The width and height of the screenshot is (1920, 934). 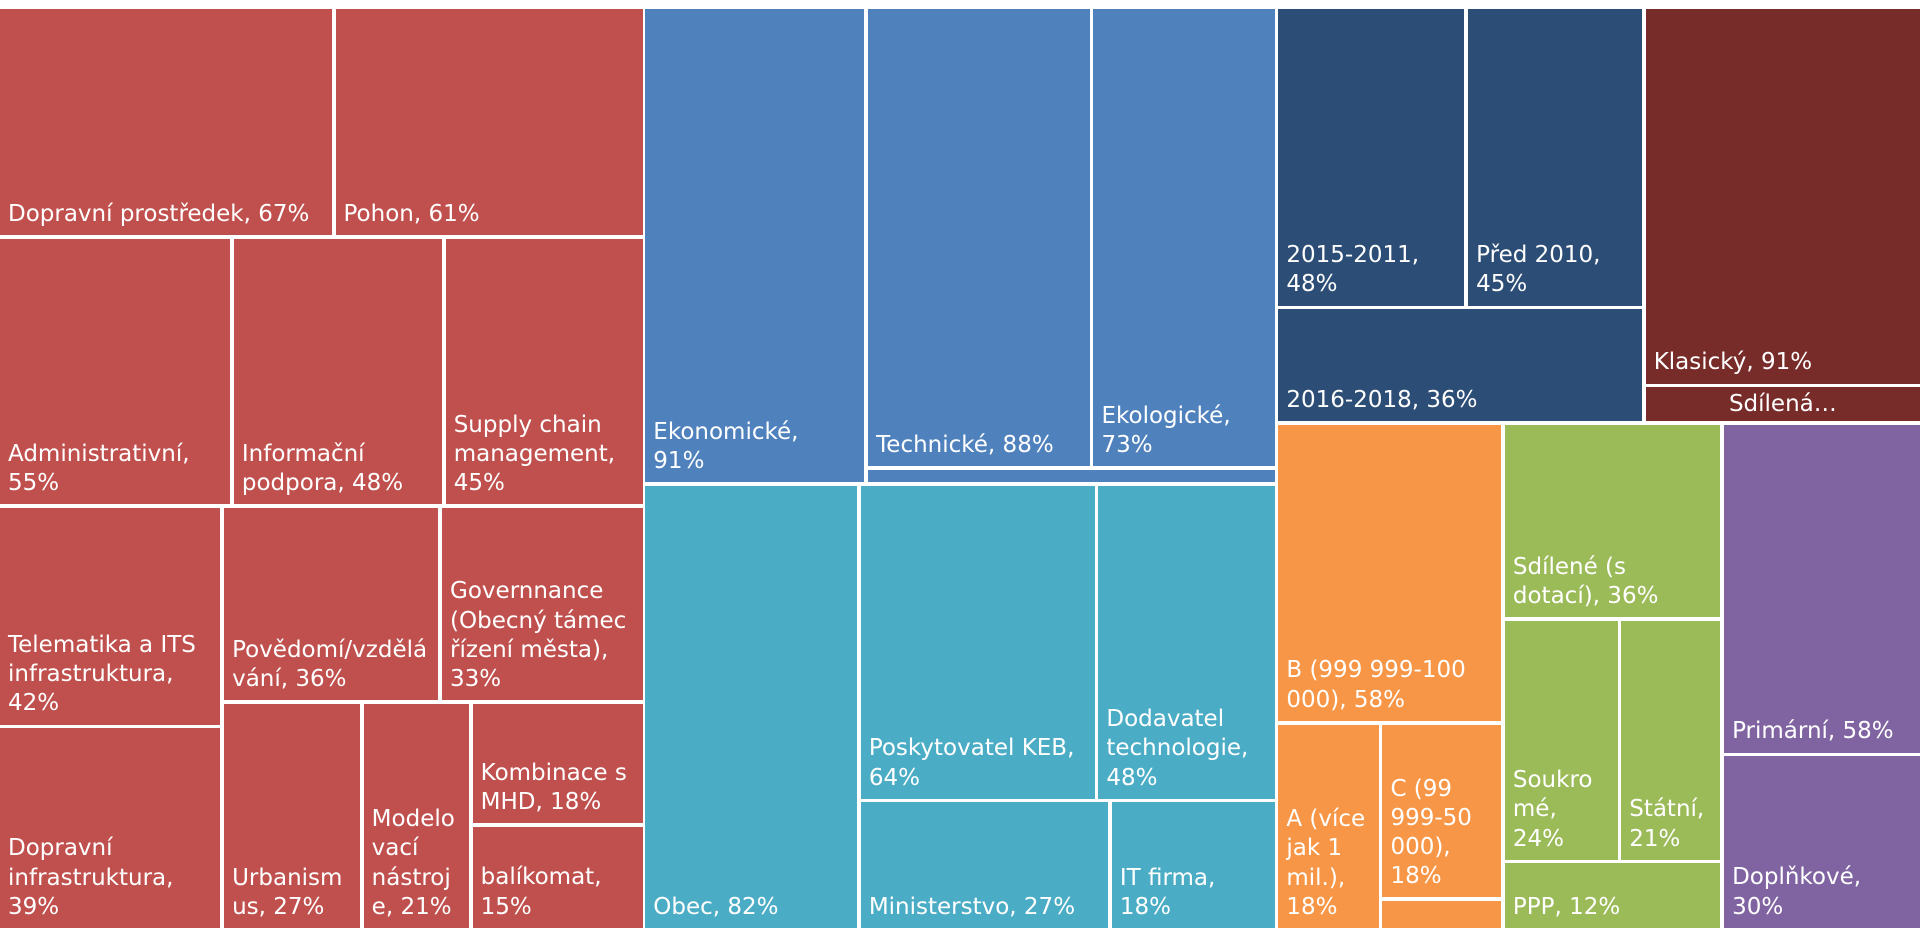 What do you see at coordinates (338, 371) in the screenshot?
I see `treemap-cell: Informační podpora, 48%` at bounding box center [338, 371].